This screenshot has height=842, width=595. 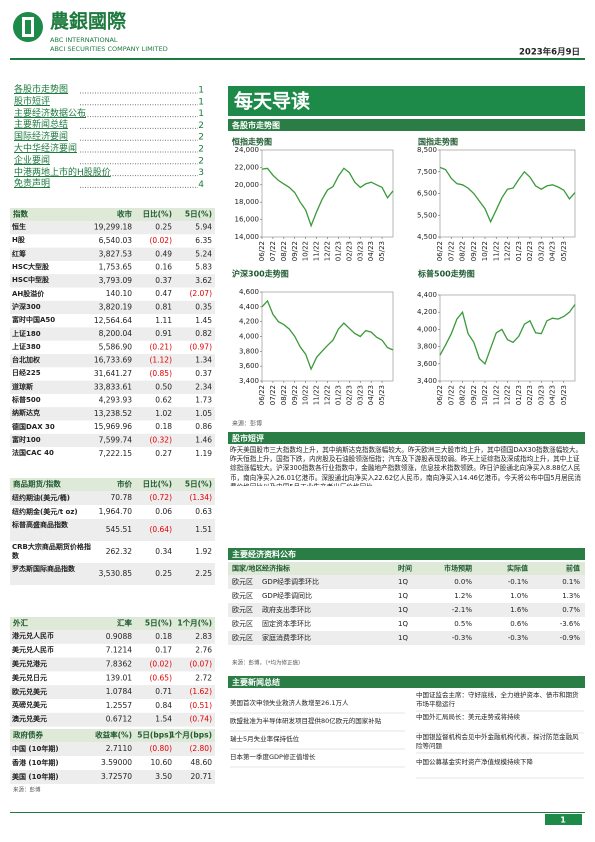 What do you see at coordinates (249, 337) in the screenshot?
I see `y-tick-label: 4,000` at bounding box center [249, 337].